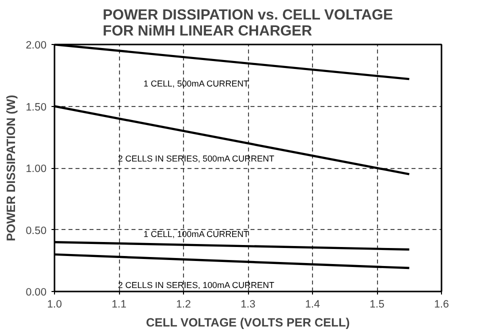  Describe the element at coordinates (441, 304) in the screenshot. I see `x-tick-label: 1.6` at that location.